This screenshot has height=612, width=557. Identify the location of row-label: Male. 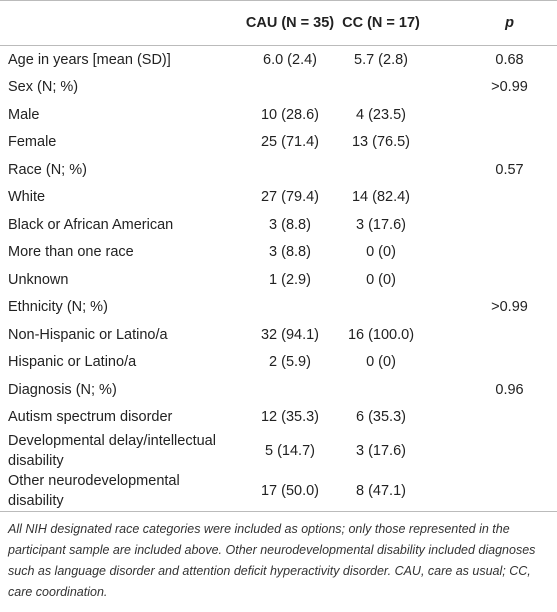
(24, 114).